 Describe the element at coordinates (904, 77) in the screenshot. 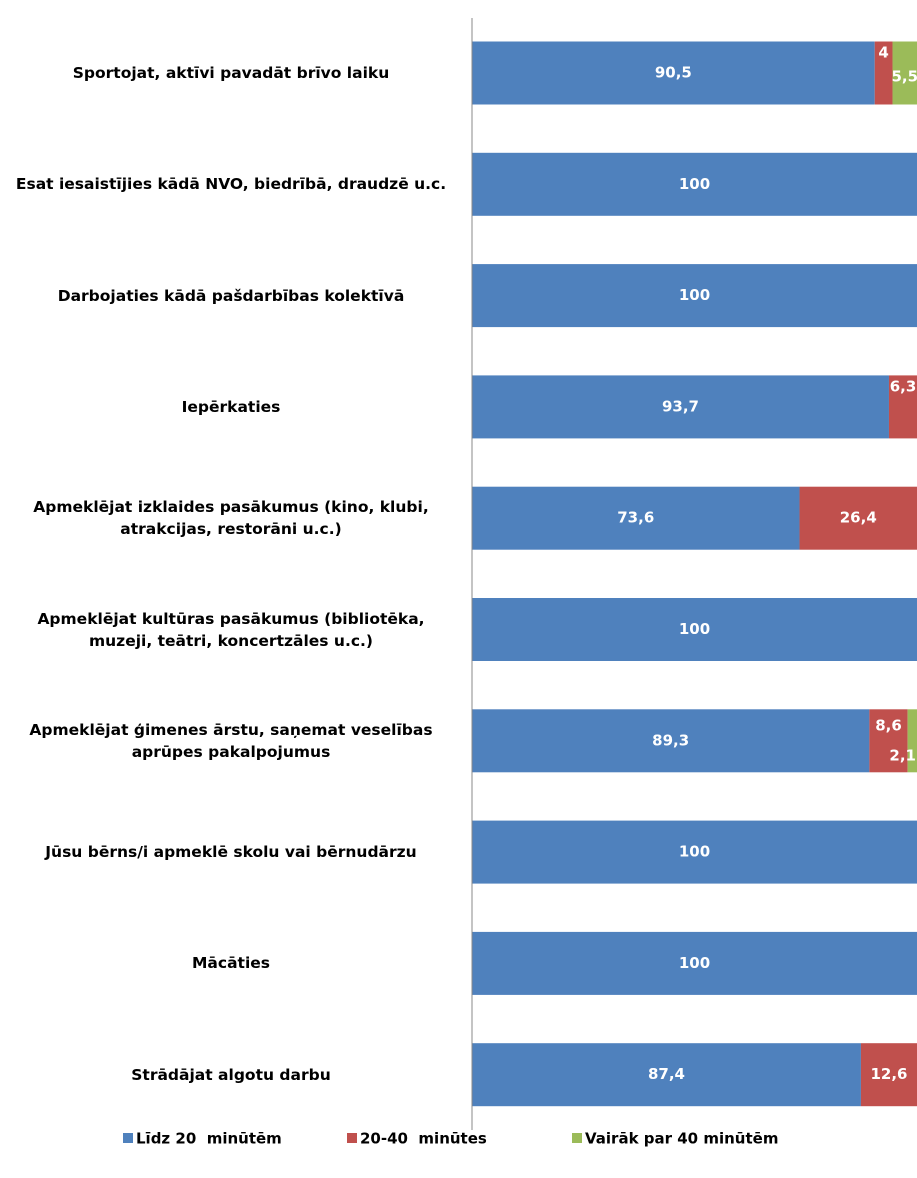

I see `data-label: 5,5` at that location.